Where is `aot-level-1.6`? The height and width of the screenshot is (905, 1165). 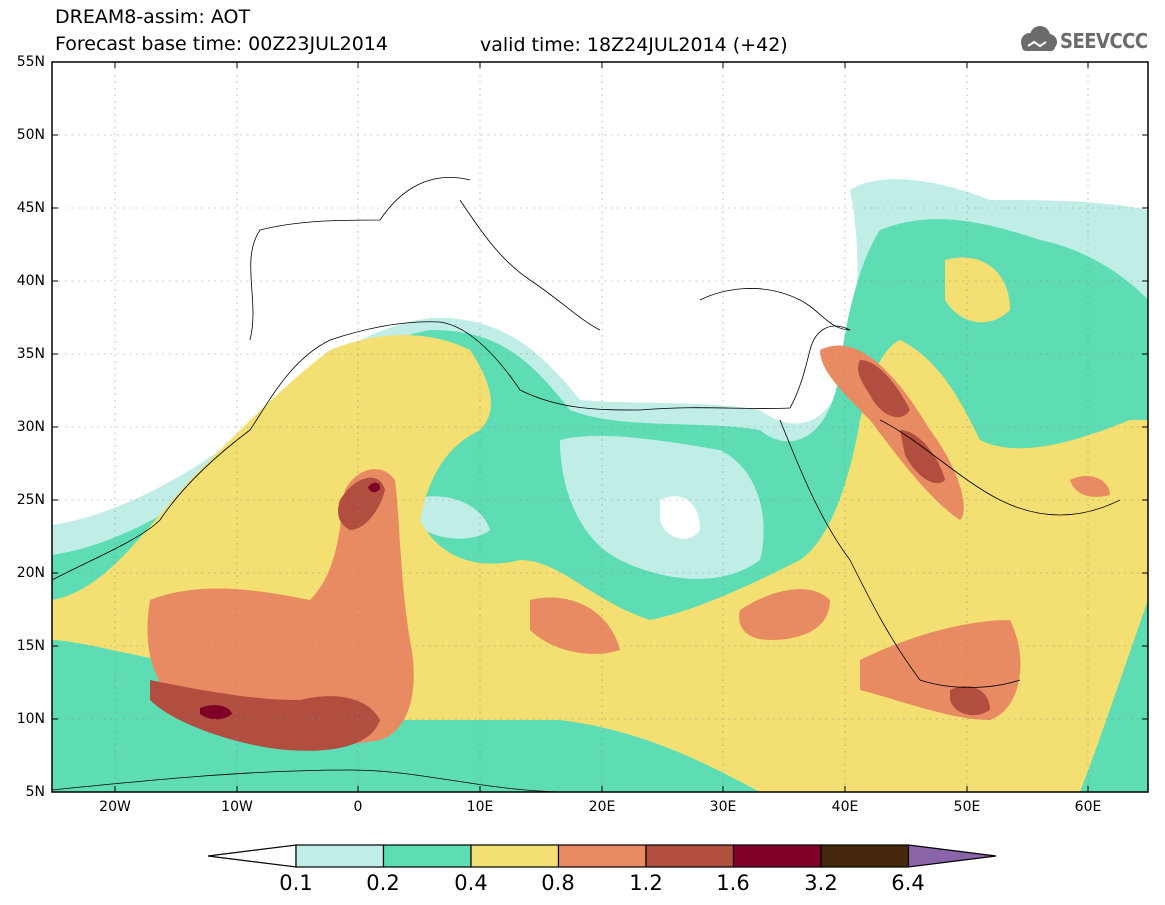 aot-level-1.6 is located at coordinates (216, 712).